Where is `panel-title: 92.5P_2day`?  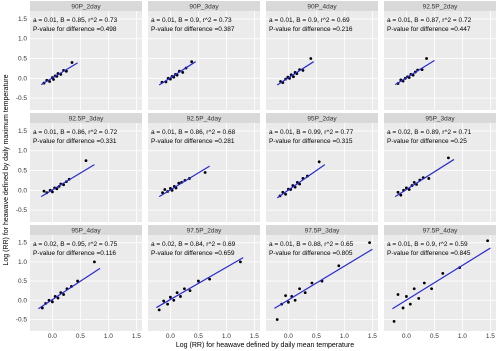
panel-title: 92.5P_2day is located at coordinates (440, 7).